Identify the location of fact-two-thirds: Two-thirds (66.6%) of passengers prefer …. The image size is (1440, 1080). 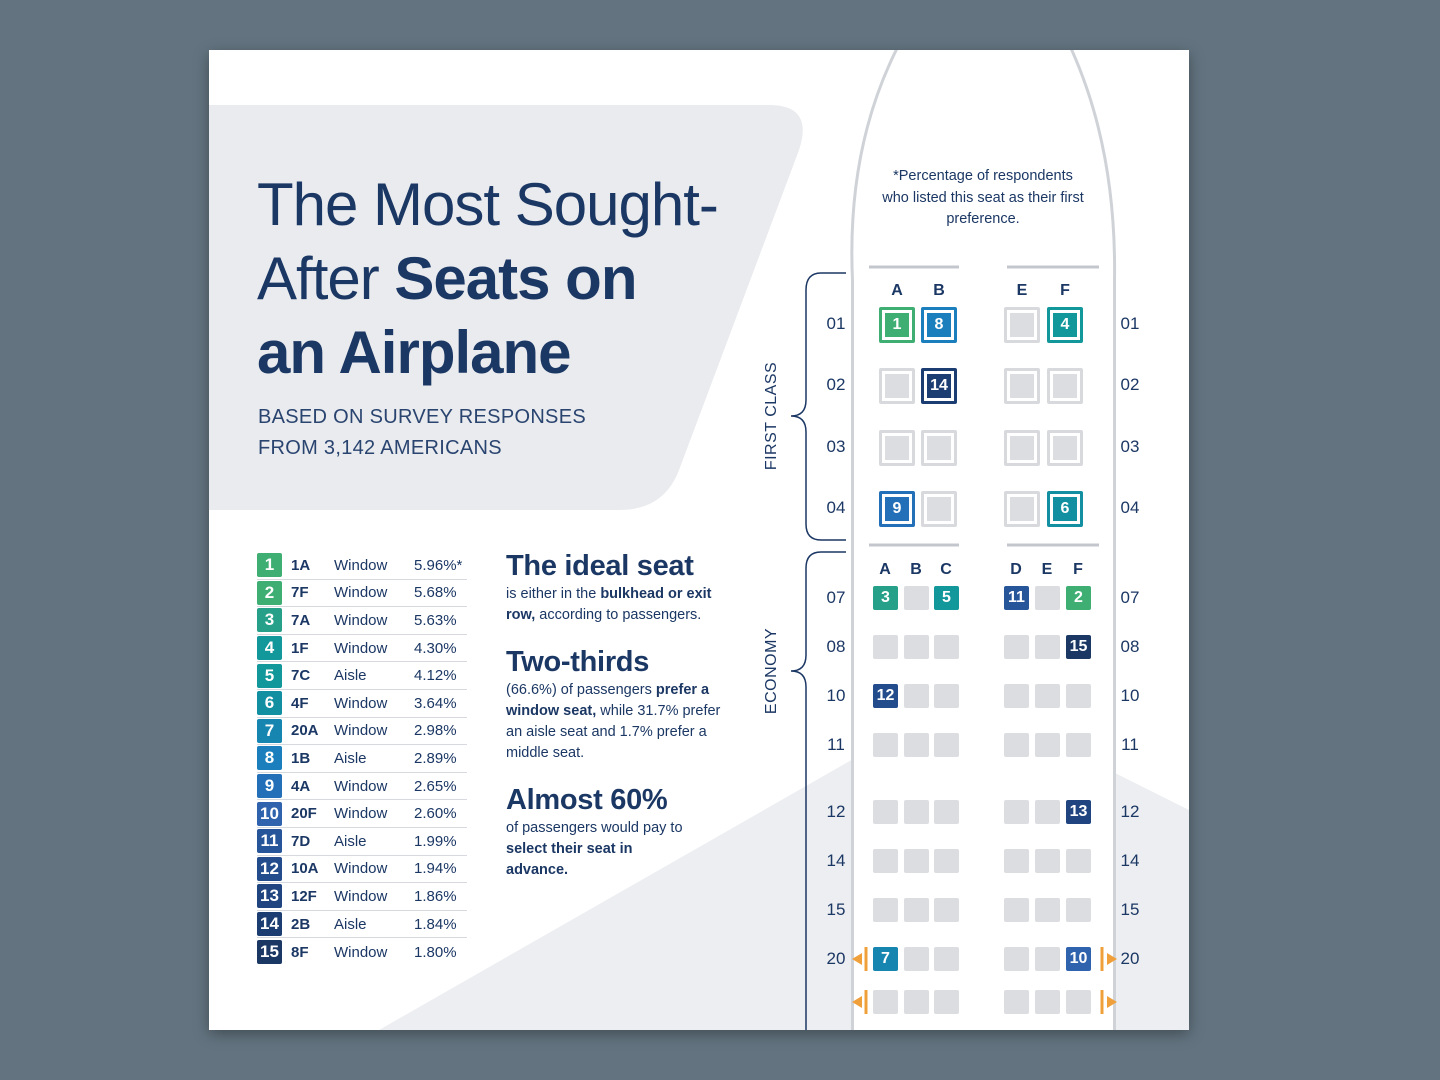
(621, 705).